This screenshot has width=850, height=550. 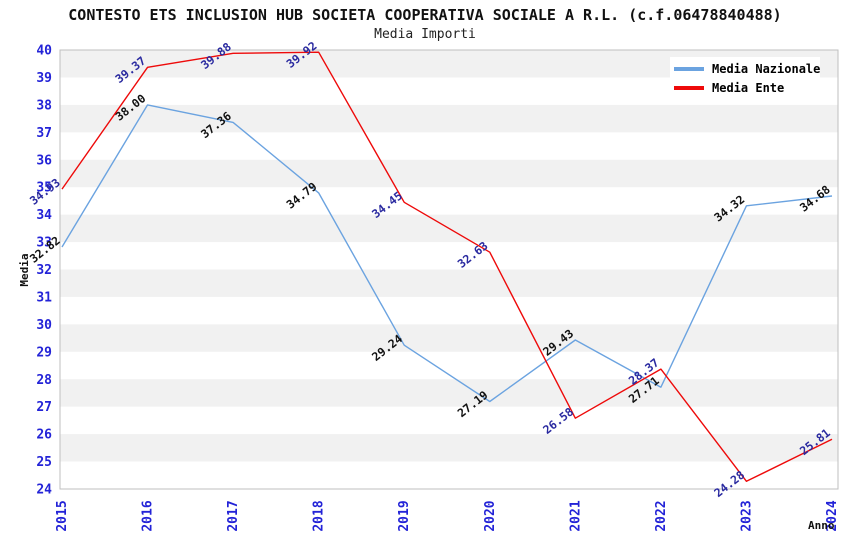 What do you see at coordinates (404, 515) in the screenshot?
I see `x-tick-label: 2019` at bounding box center [404, 515].